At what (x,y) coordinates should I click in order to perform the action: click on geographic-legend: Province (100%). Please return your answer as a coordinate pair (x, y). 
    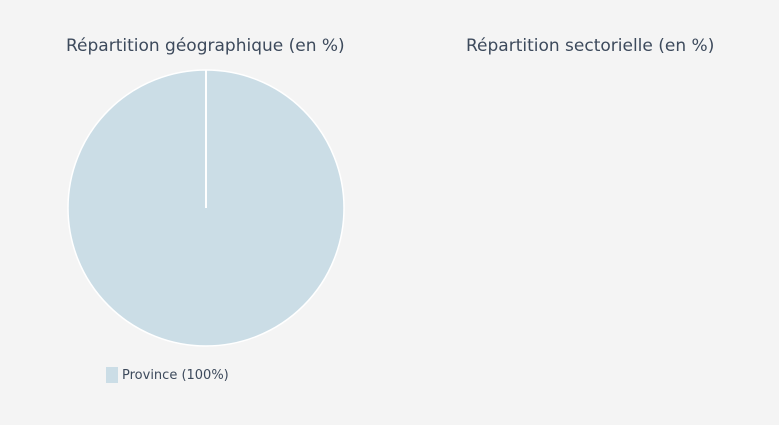
    Looking at the image, I should click on (167, 375).